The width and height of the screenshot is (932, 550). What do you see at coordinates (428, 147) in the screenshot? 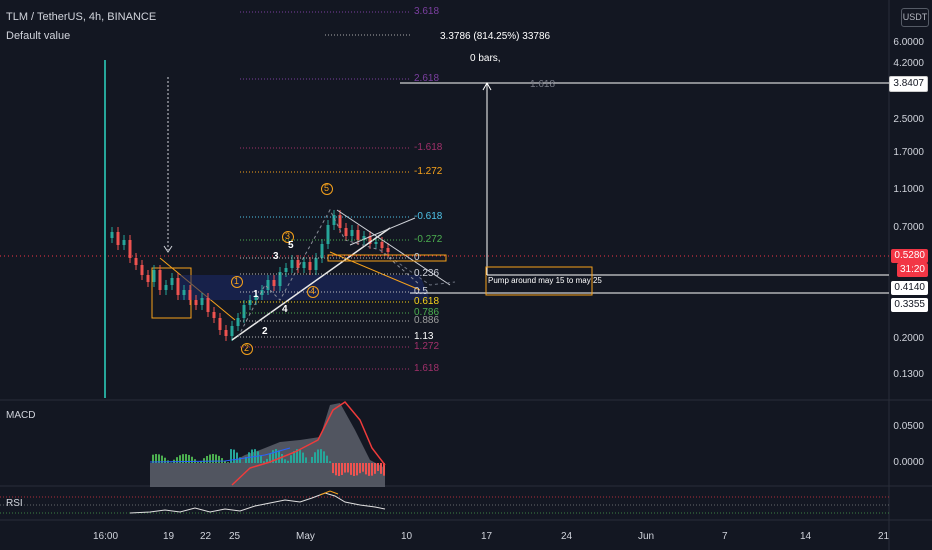
I see `fib-label: -1.618` at bounding box center [428, 147].